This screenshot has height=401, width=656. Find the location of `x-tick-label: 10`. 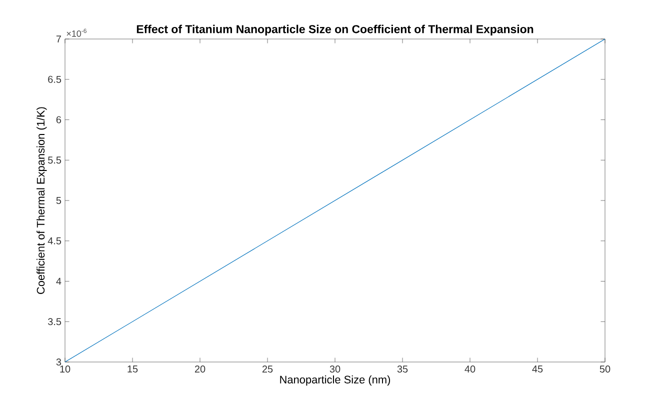

x-tick-label: 10 is located at coordinates (65, 369).